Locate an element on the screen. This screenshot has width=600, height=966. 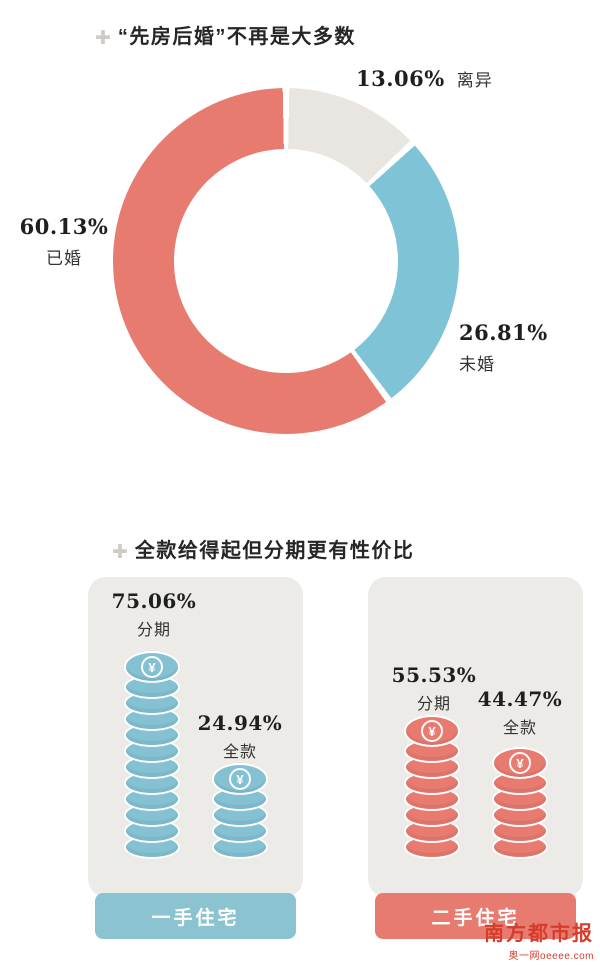
donut-label-married: 60.13% 已婚 is located at coordinates (64, 241).